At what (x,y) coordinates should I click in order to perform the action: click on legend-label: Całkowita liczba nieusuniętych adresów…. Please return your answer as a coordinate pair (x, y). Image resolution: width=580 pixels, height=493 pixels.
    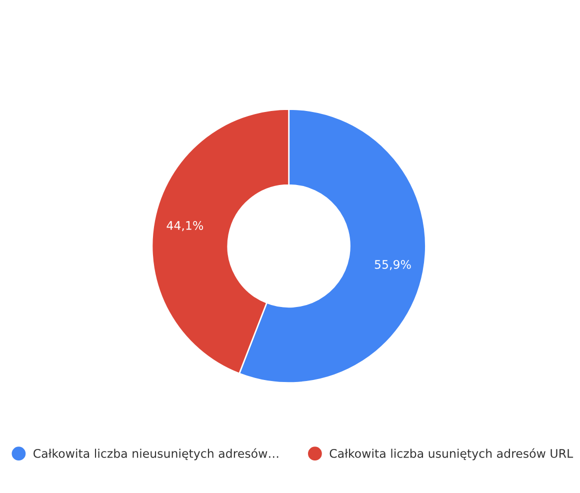
    Looking at the image, I should click on (156, 454).